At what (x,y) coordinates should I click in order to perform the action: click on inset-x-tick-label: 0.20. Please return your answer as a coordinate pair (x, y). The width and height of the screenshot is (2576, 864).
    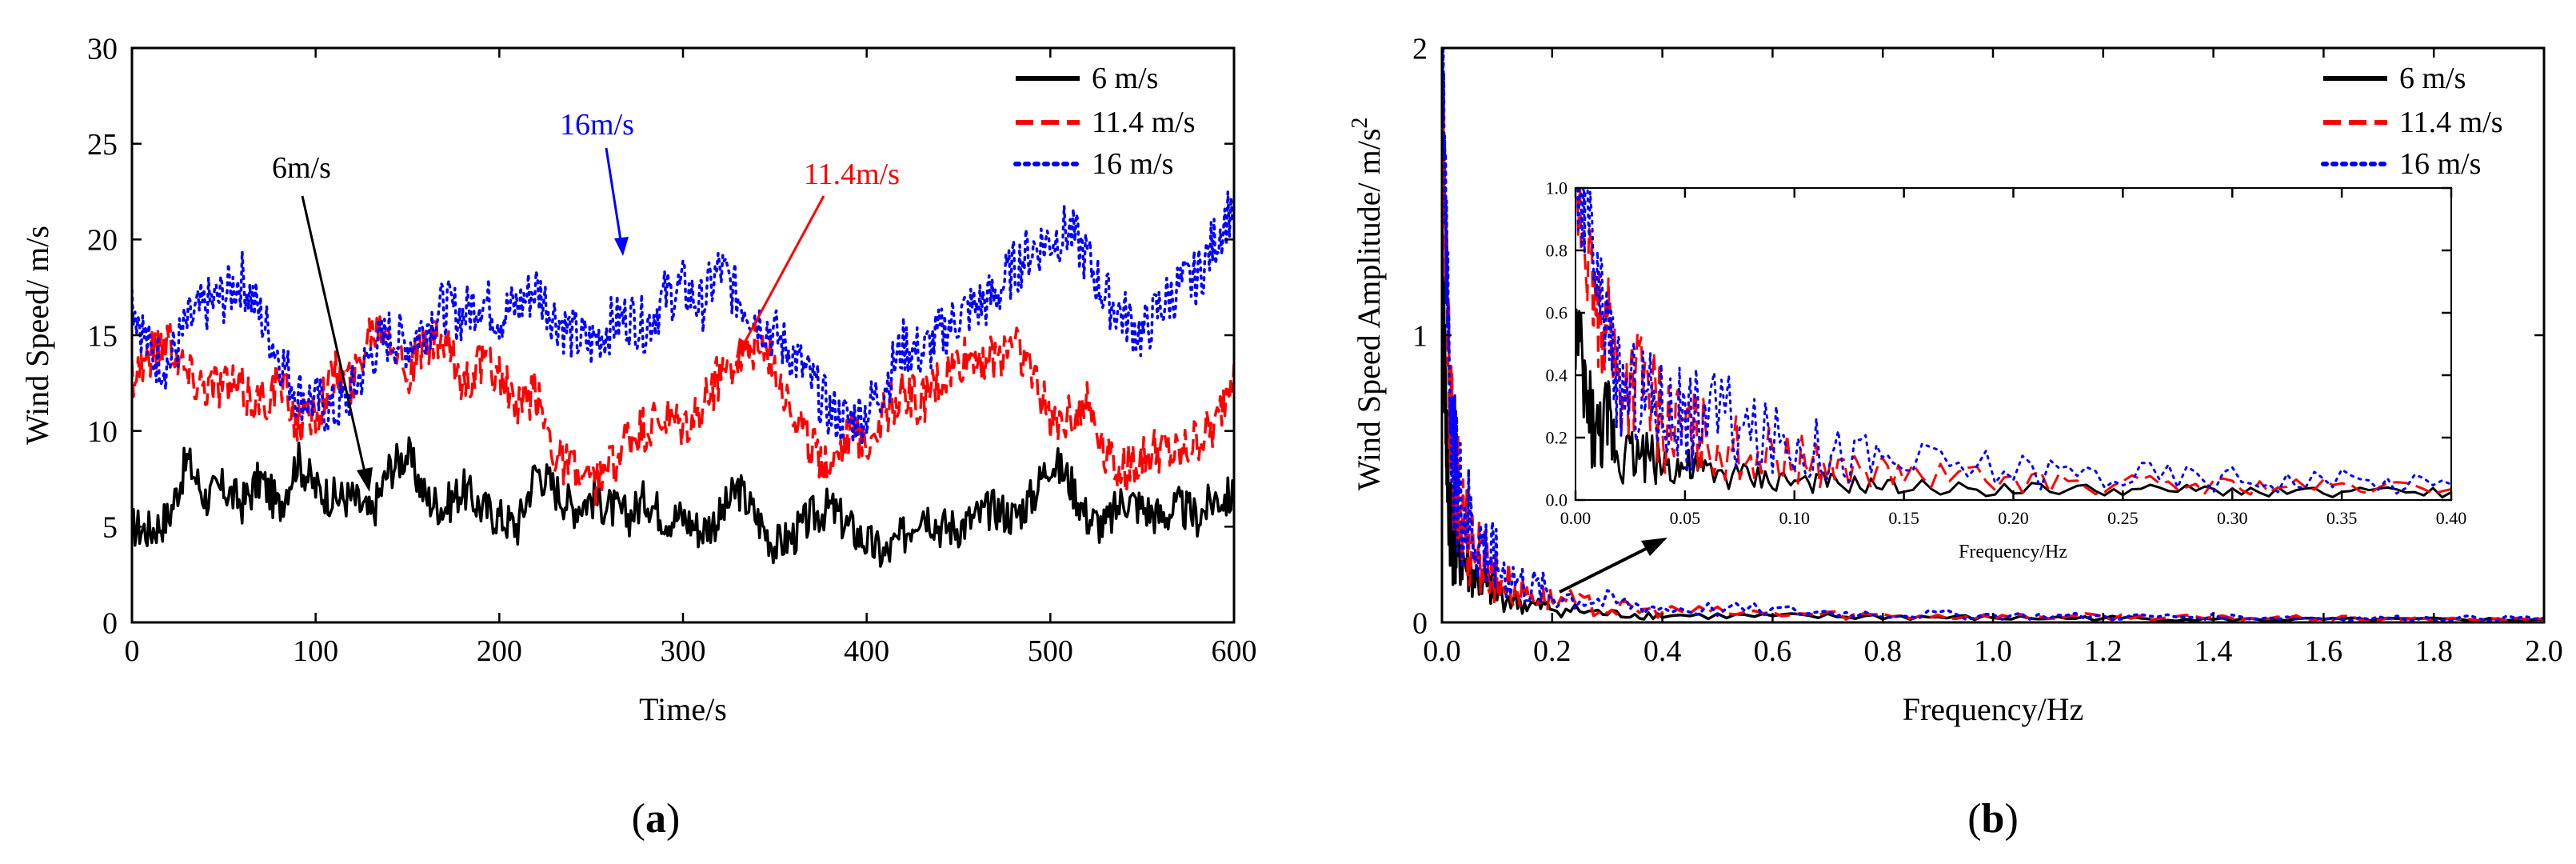
    Looking at the image, I should click on (2014, 518).